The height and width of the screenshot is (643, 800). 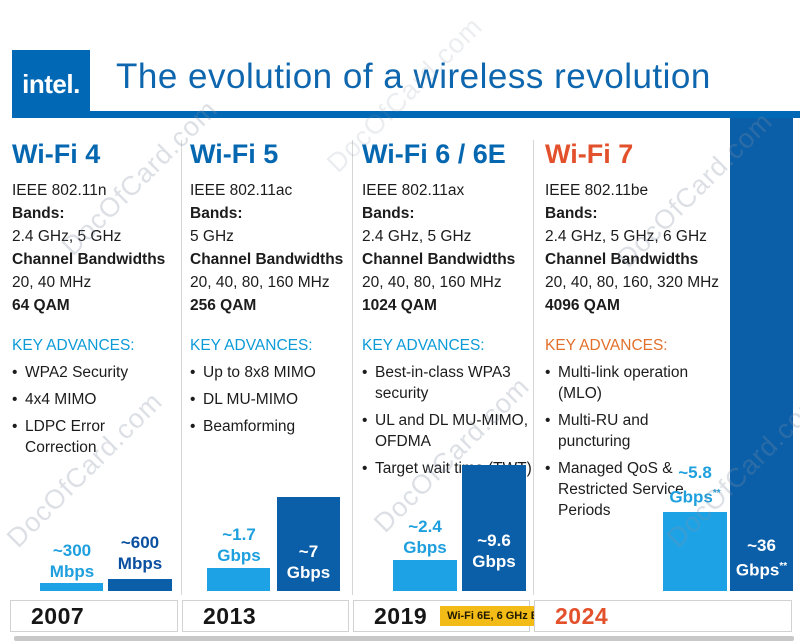 I want to click on bar-wifi4-light, so click(x=71, y=587).